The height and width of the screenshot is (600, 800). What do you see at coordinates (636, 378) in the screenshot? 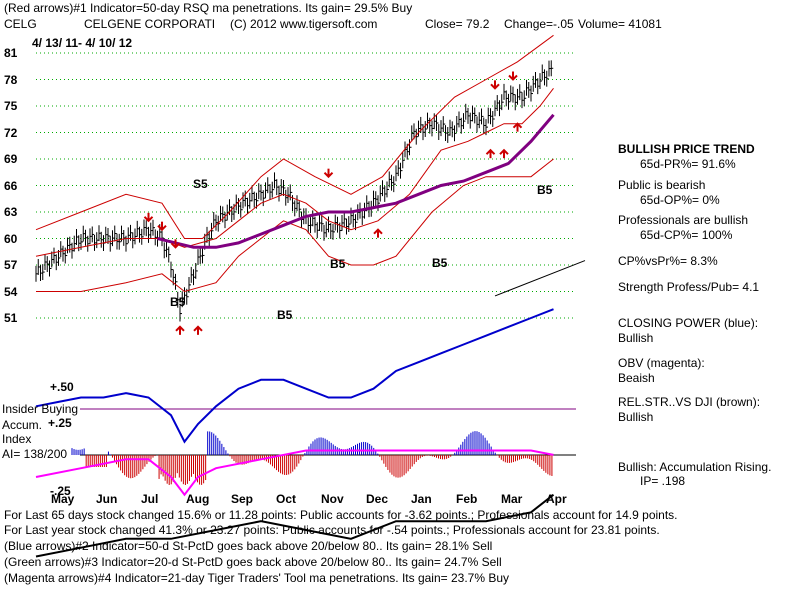
I see `obv-value: Beaish` at bounding box center [636, 378].